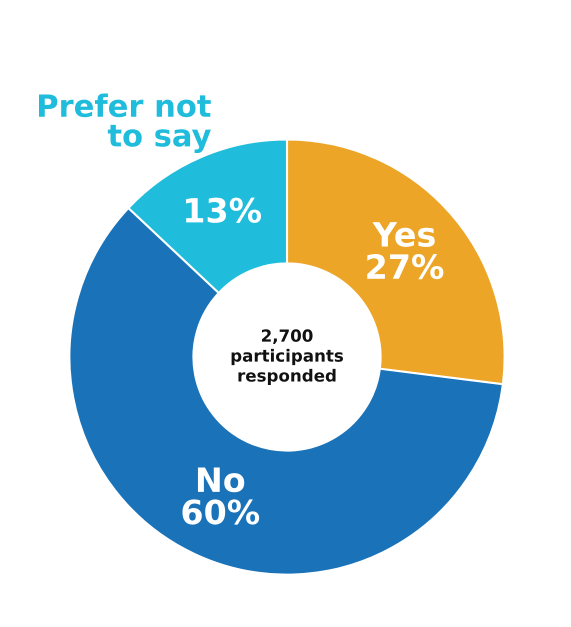  What do you see at coordinates (224, 210) in the screenshot?
I see `data-label: 13%` at bounding box center [224, 210].